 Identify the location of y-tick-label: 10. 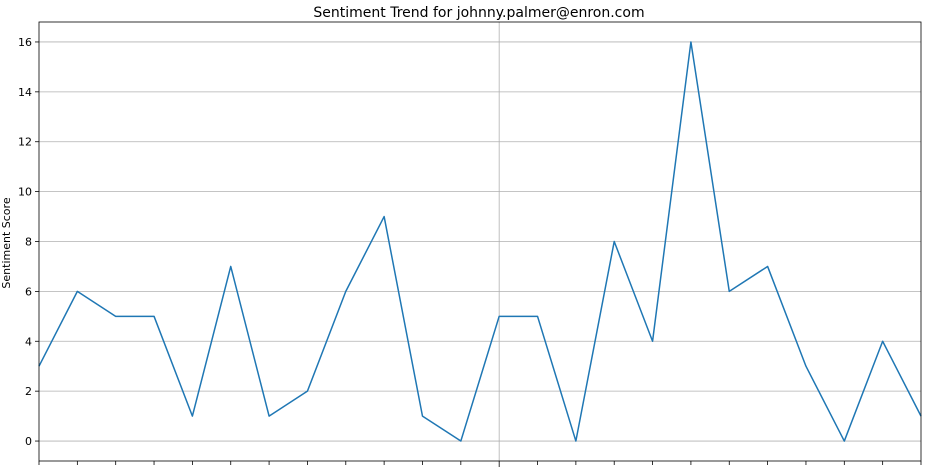
(25, 192).